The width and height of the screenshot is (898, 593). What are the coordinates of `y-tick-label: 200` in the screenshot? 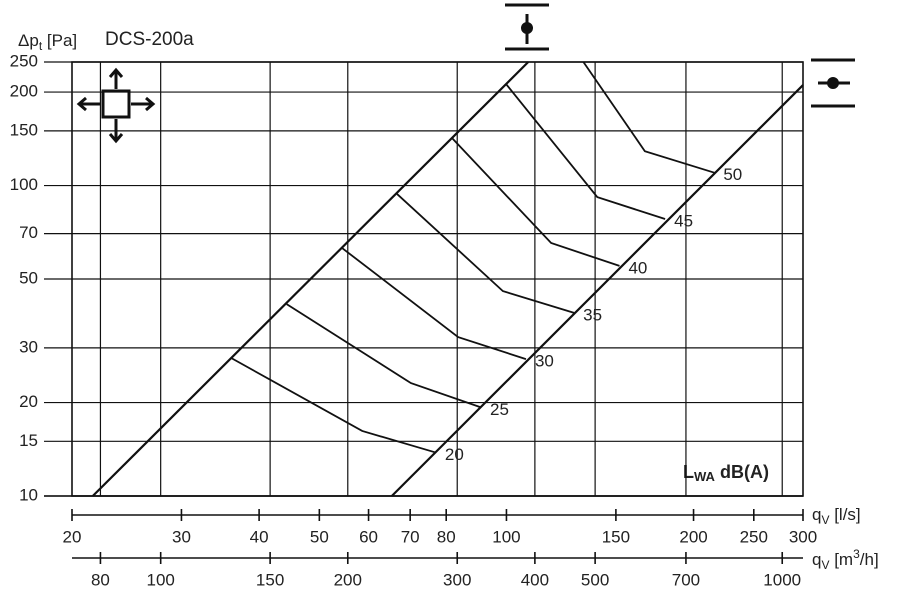 It's located at (24, 91).